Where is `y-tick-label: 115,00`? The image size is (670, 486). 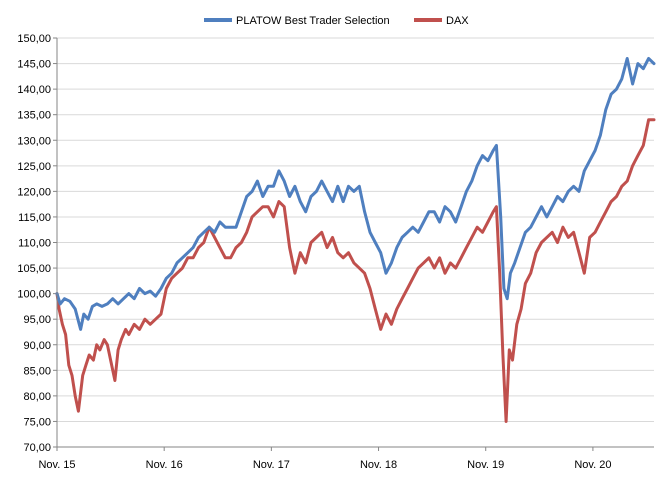 y-tick-label: 115,00 is located at coordinates (34, 218).